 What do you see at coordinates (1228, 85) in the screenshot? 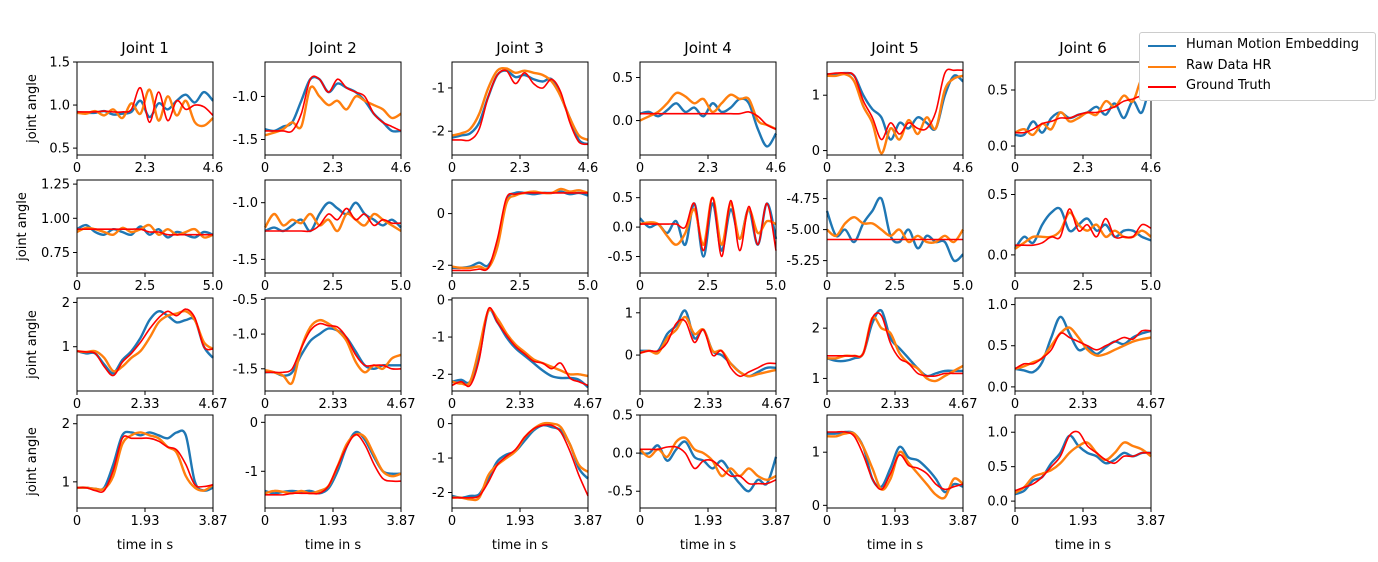
I see `legend-label: Ground Truth` at bounding box center [1228, 85].